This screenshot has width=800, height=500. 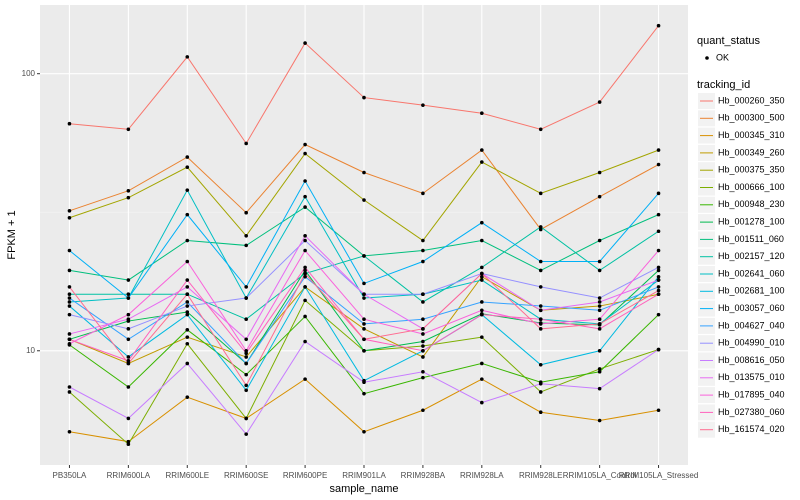 What do you see at coordinates (751, 118) in the screenshot?
I see `legend-label: Hb_000300_500` at bounding box center [751, 118].